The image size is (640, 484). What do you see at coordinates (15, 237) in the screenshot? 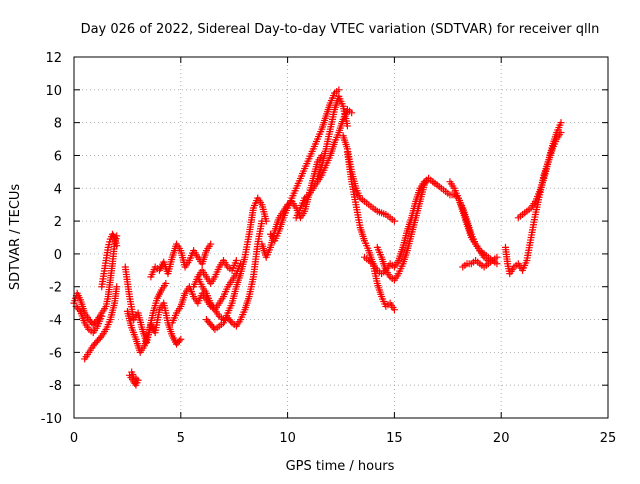
I see `y-axis-title: SDTVAR / TECUs` at bounding box center [15, 237].